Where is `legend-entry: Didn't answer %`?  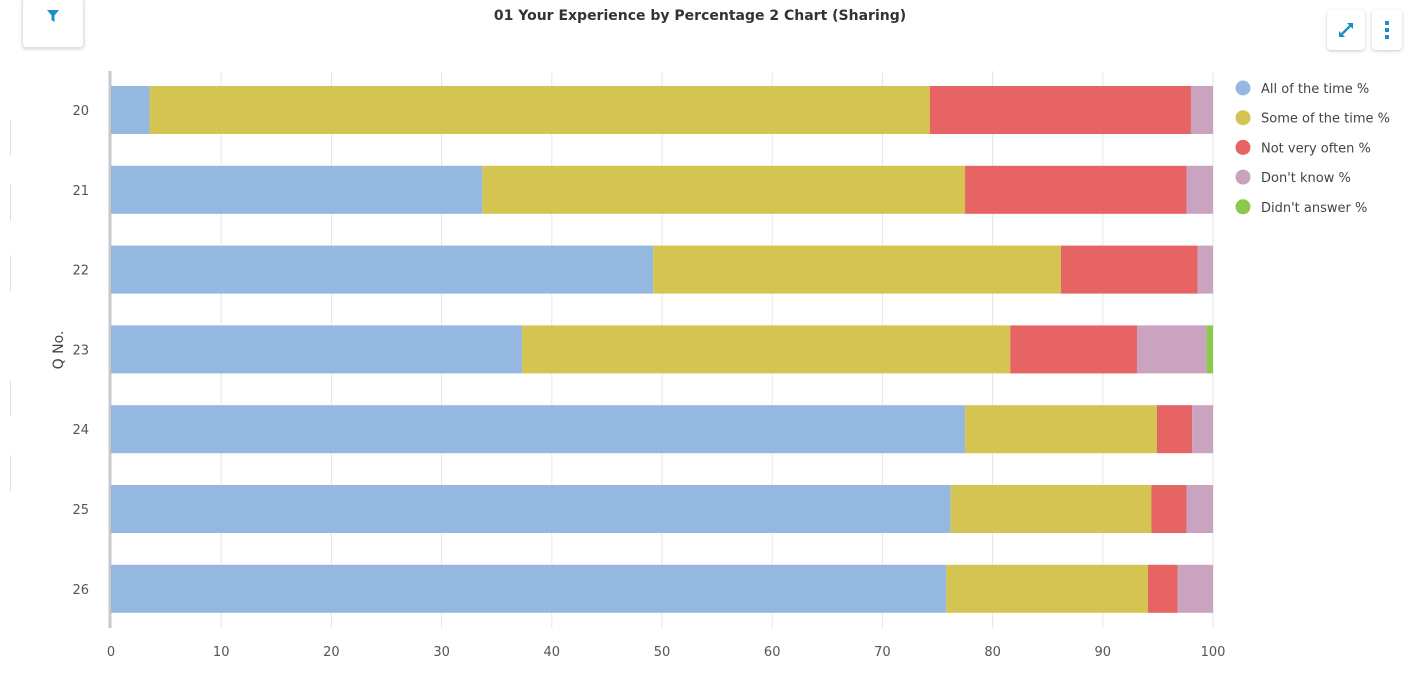 legend-entry: Didn't answer % is located at coordinates (1314, 208).